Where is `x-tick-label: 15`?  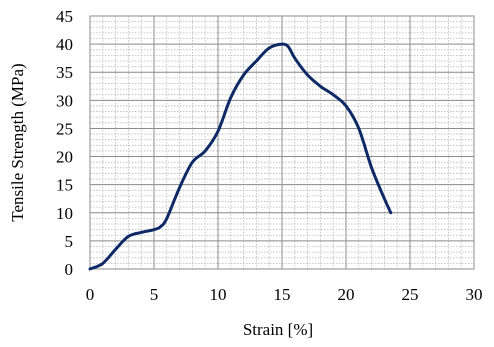
x-tick-label: 15 is located at coordinates (282, 294).